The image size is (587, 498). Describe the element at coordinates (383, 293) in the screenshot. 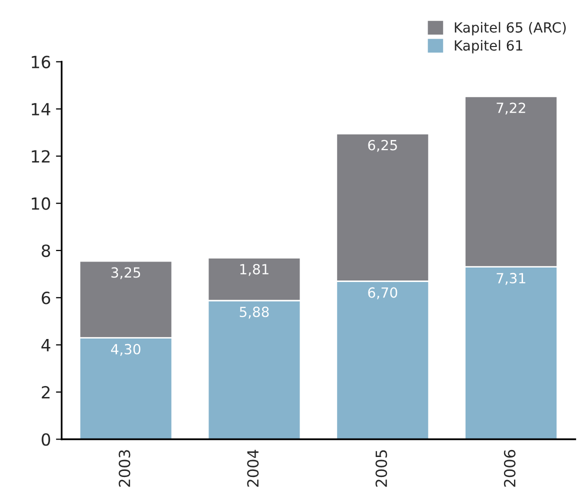

I see `data-label: 6,70` at that location.